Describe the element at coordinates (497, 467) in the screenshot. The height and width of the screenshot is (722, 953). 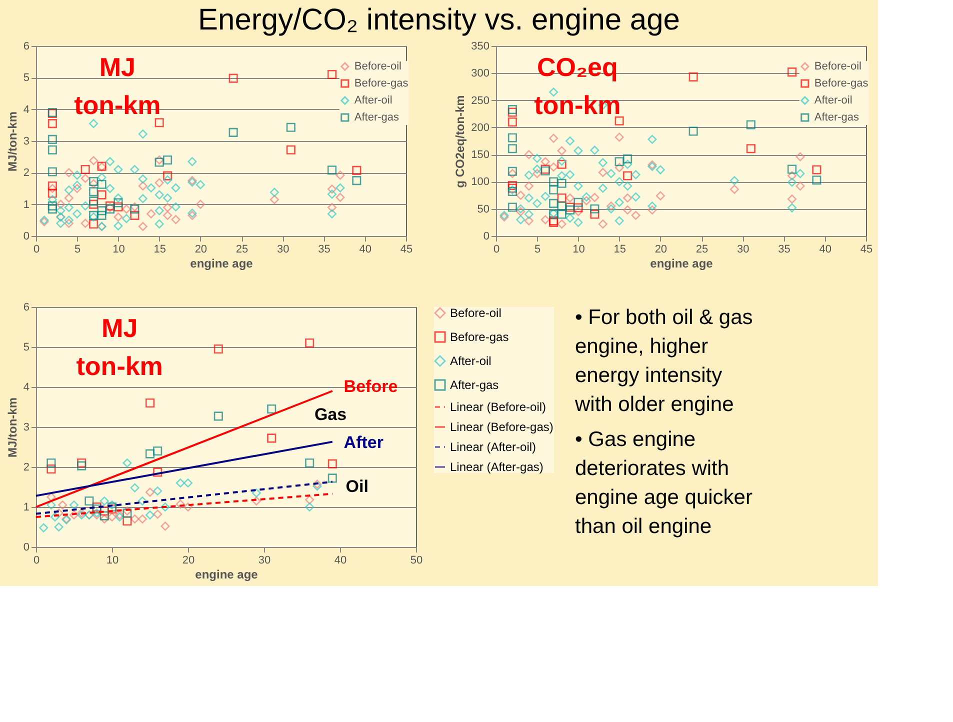
I see `legend-label: Linear (After-gas)` at that location.